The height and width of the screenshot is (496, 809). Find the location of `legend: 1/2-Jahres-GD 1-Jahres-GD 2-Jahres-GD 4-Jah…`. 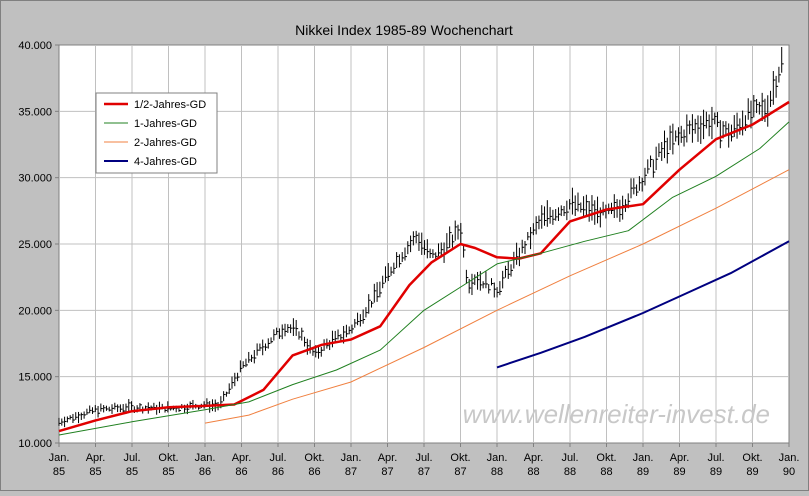

legend: 1/2-Jahres-GD 1-Jahres-GD 2-Jahres-GD 4-Jah… is located at coordinates (156, 133).